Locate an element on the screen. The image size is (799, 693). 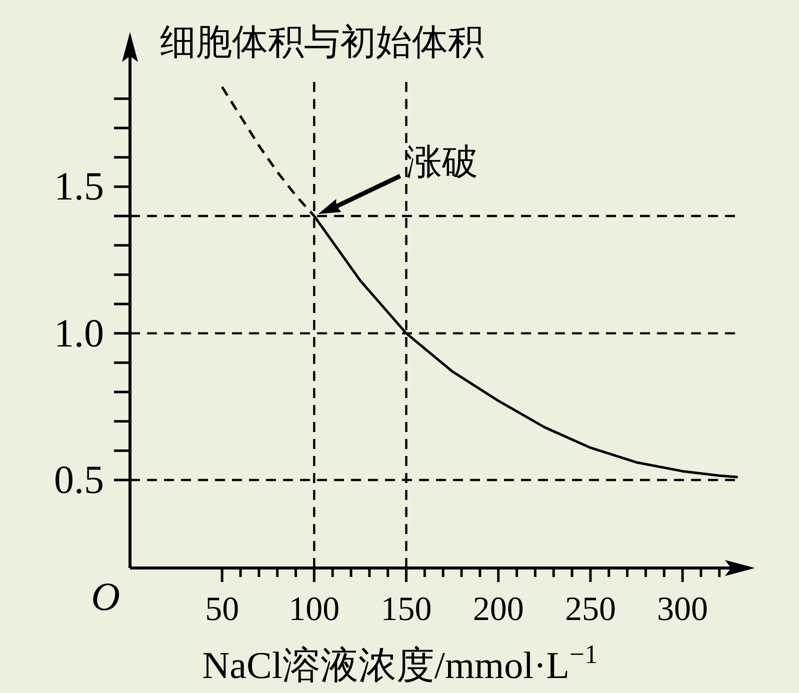
y-tick-label: 1.0 is located at coordinates (79, 333).